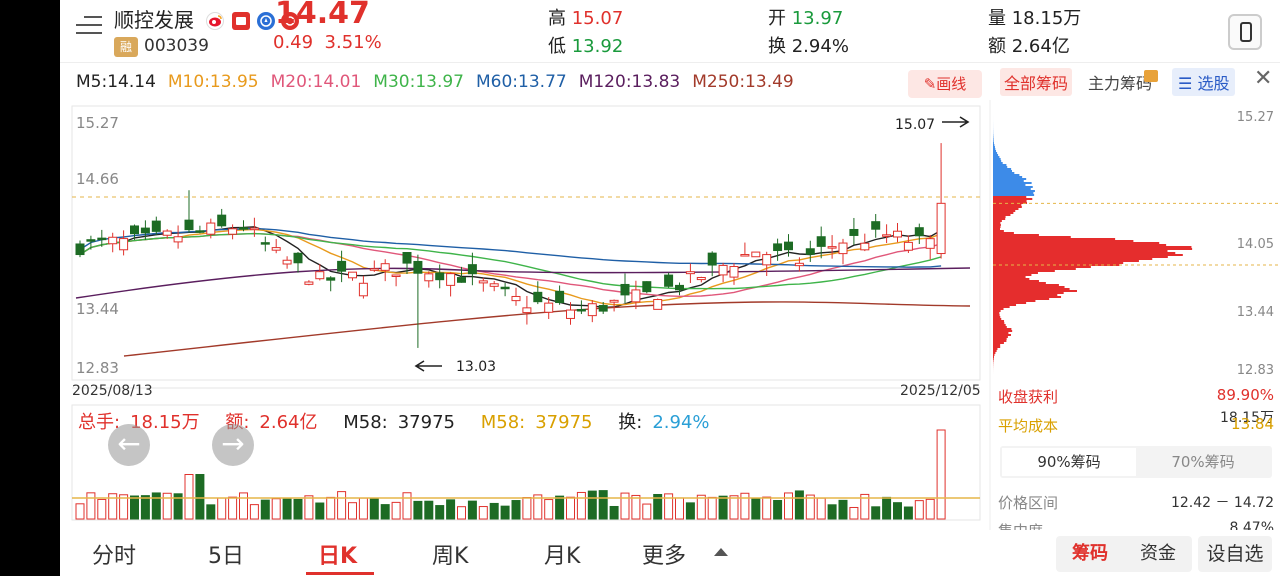  Describe the element at coordinates (1263, 78) in the screenshot. I see `close-icon: ✕` at that location.